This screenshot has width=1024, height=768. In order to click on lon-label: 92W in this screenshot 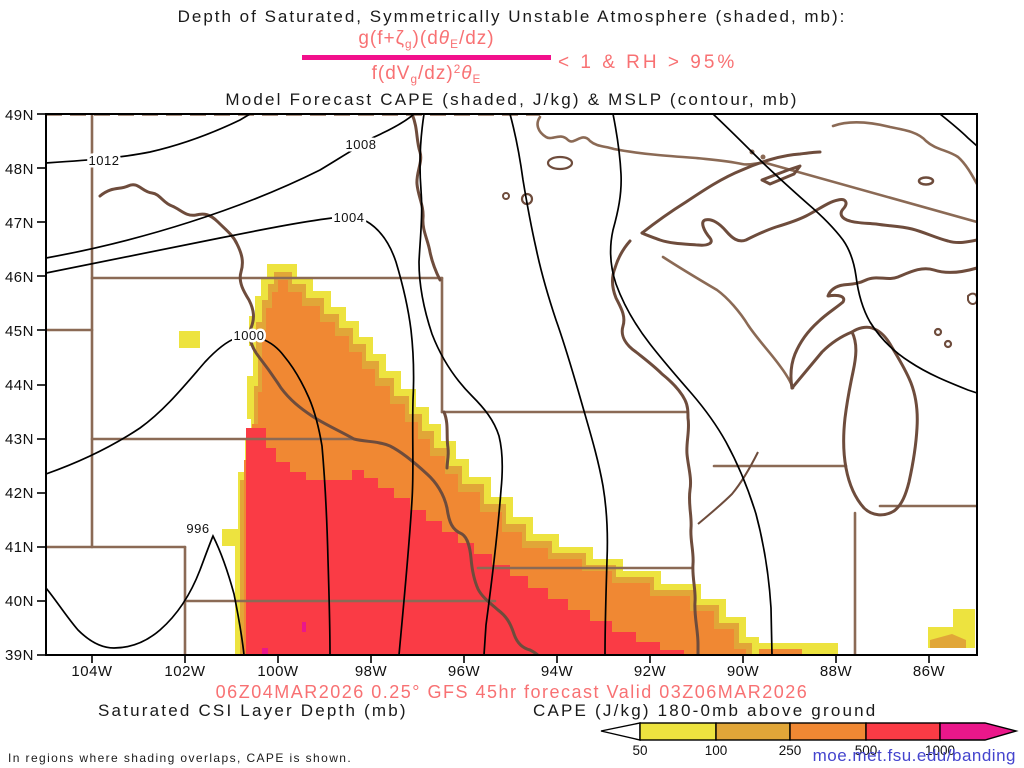, I will do `click(650, 671)`.